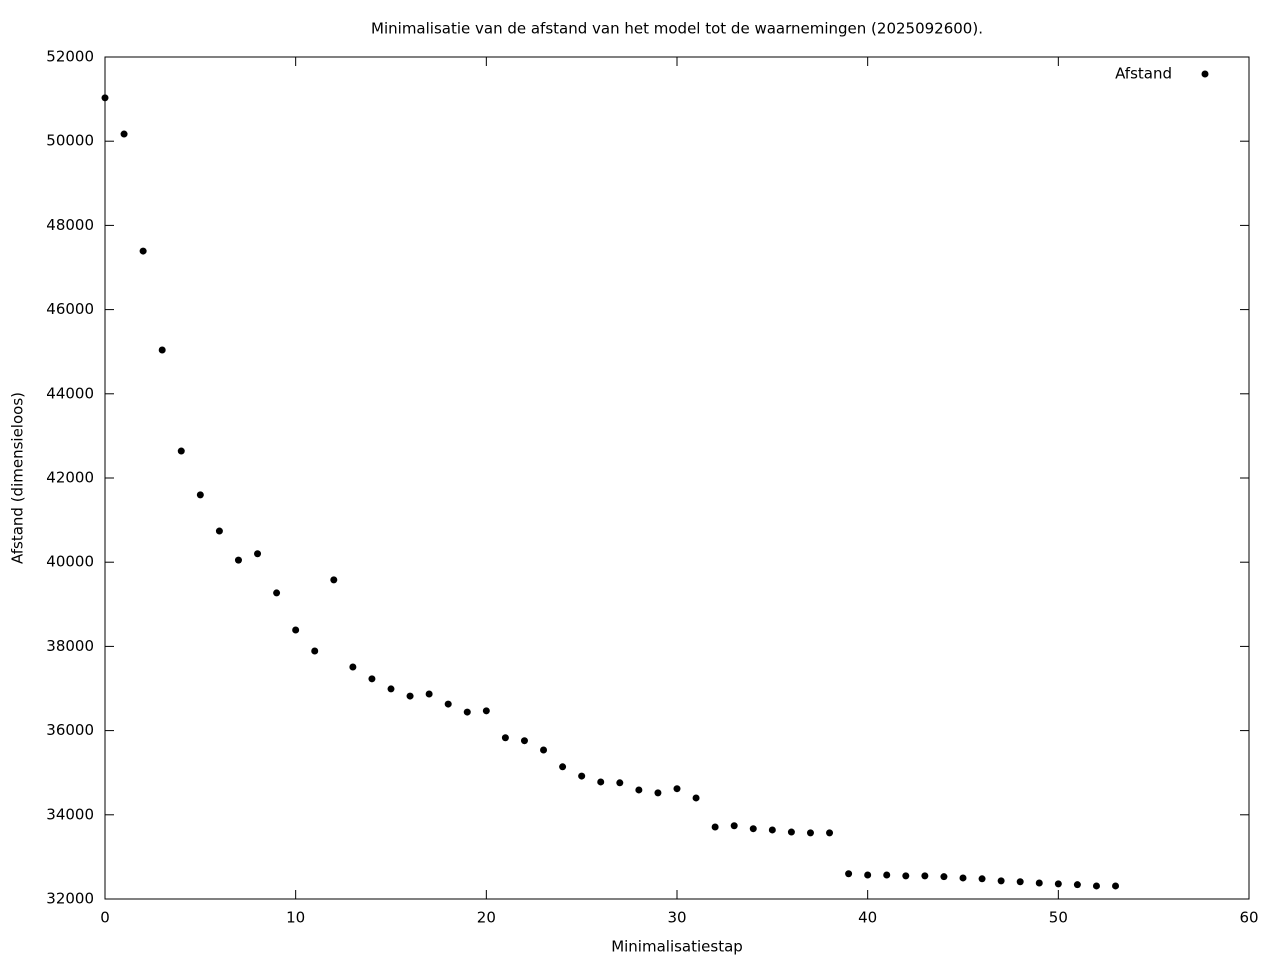 The height and width of the screenshot is (964, 1280). I want to click on y-tick-label: 40000, so click(70, 562).